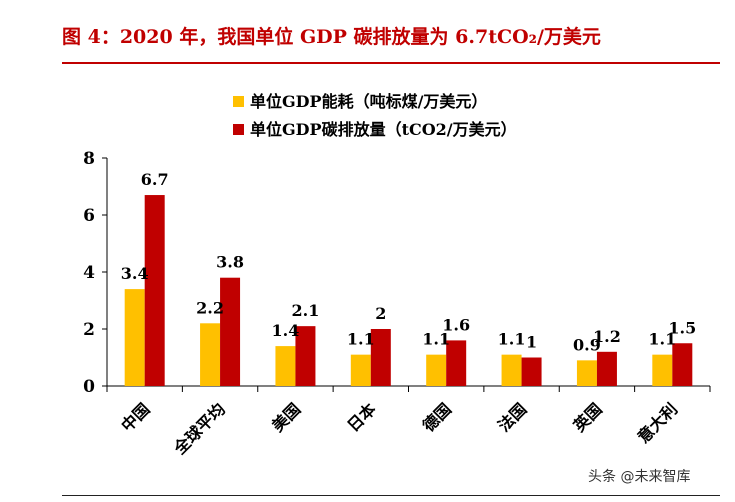 This screenshot has width=735, height=502. I want to click on legend-label-carbon: 单位GDP碳排放量（tCO2/万美元）, so click(383, 129).